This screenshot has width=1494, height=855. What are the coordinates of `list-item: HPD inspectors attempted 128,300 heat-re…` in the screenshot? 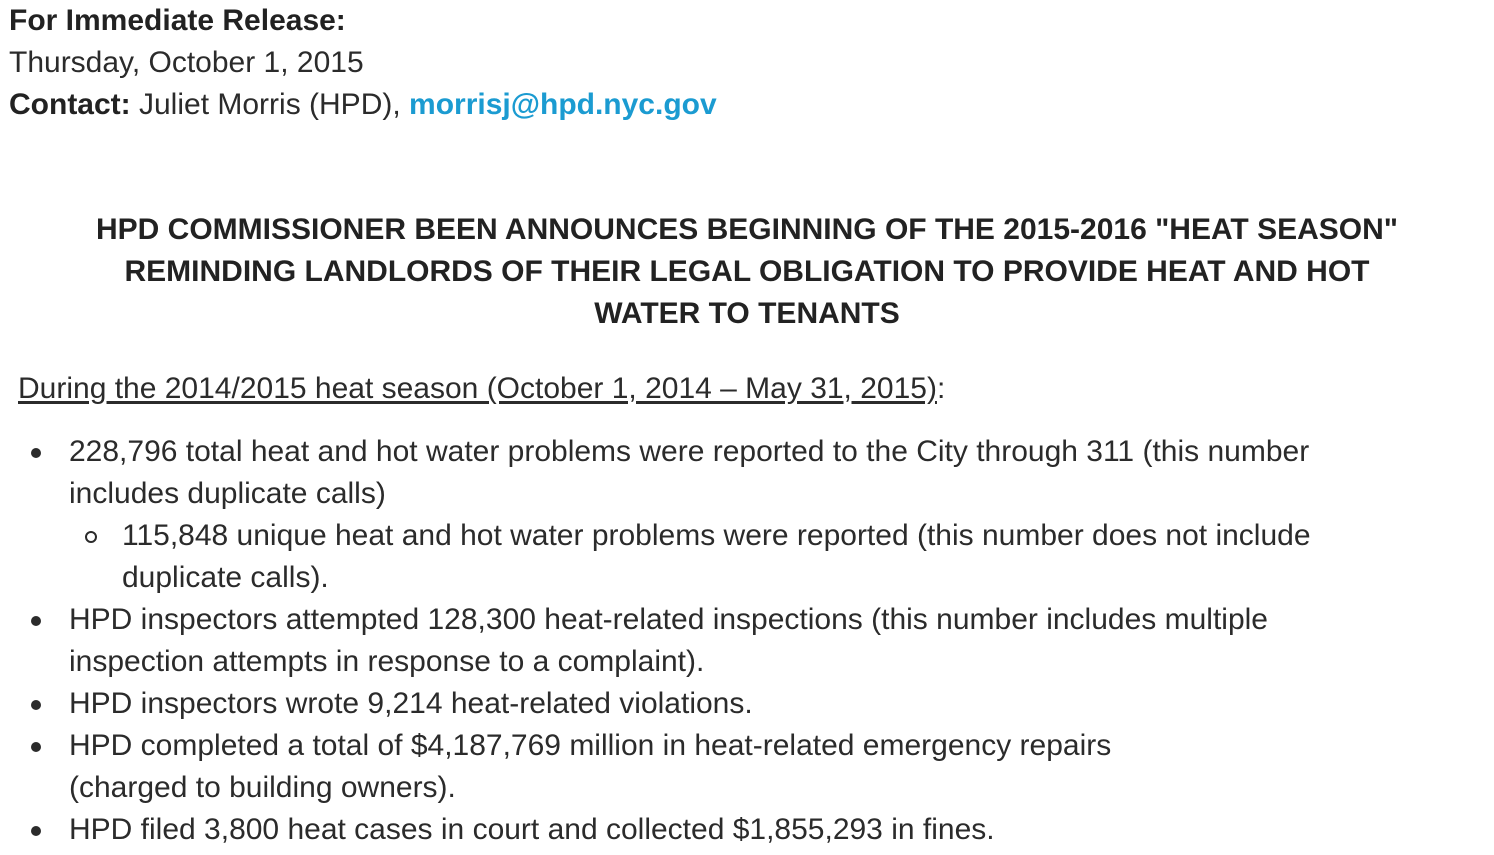 It's located at (747, 641).